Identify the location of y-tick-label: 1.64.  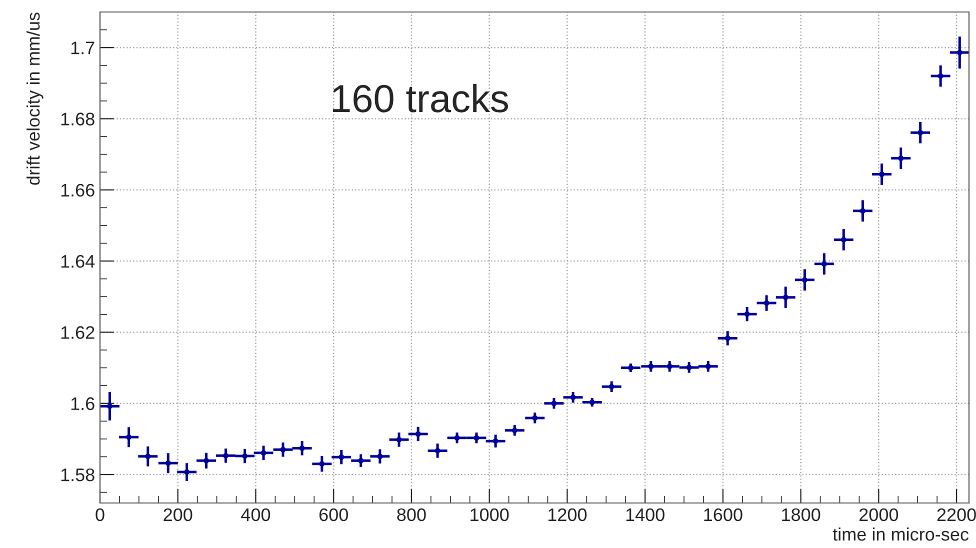
(78, 261).